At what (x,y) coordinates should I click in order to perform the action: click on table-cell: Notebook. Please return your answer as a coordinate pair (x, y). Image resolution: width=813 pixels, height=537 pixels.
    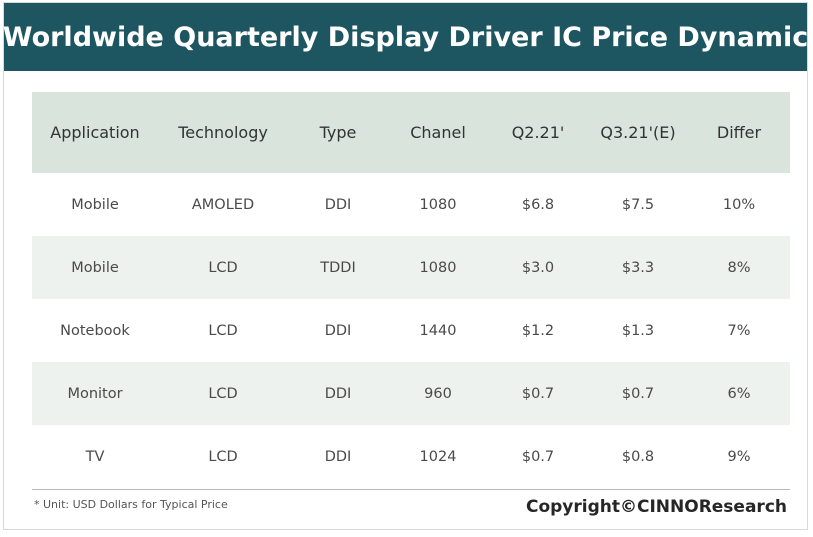
    Looking at the image, I should click on (95, 330).